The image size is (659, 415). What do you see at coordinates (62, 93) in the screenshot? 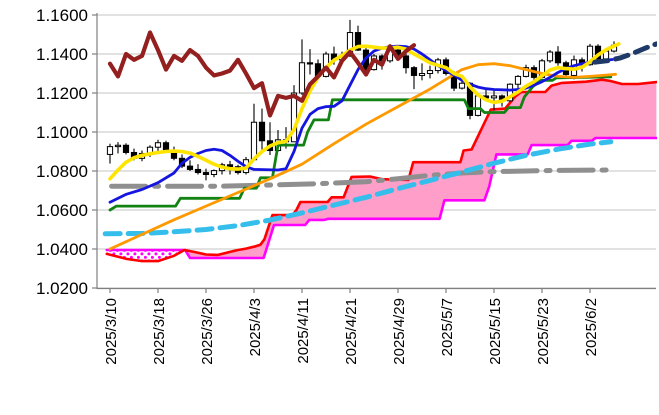
I see `y-axis-tick-label: 1.1200` at bounding box center [62, 93].